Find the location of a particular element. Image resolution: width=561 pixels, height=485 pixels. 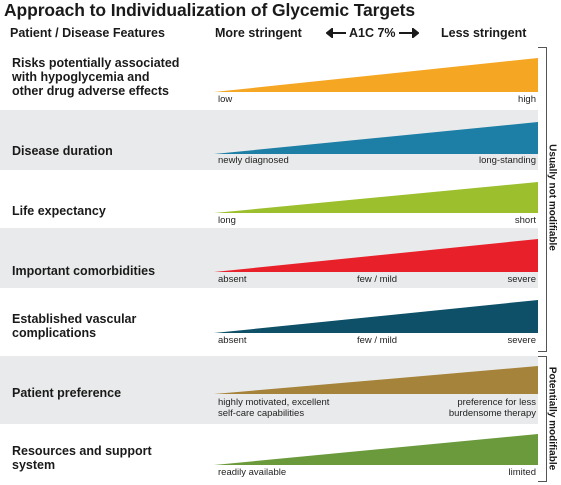

a1c-header: A1C 7% is located at coordinates (372, 33).